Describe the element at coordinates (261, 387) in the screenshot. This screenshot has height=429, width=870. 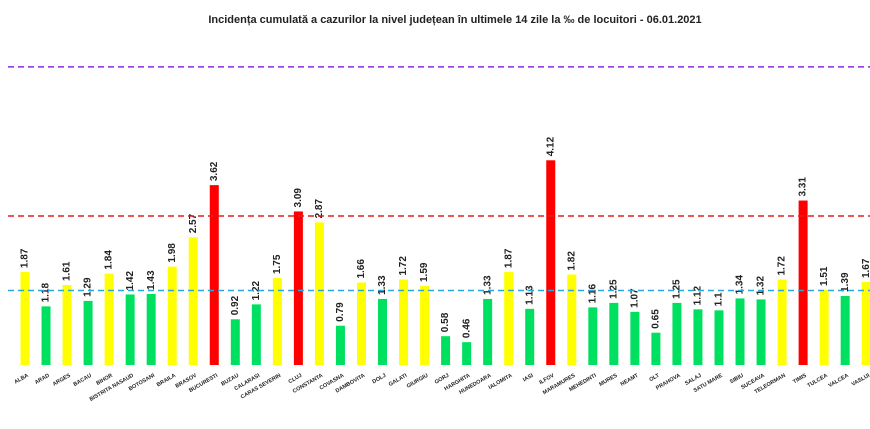
I see `category-label: CARAS SEVERIN` at that location.